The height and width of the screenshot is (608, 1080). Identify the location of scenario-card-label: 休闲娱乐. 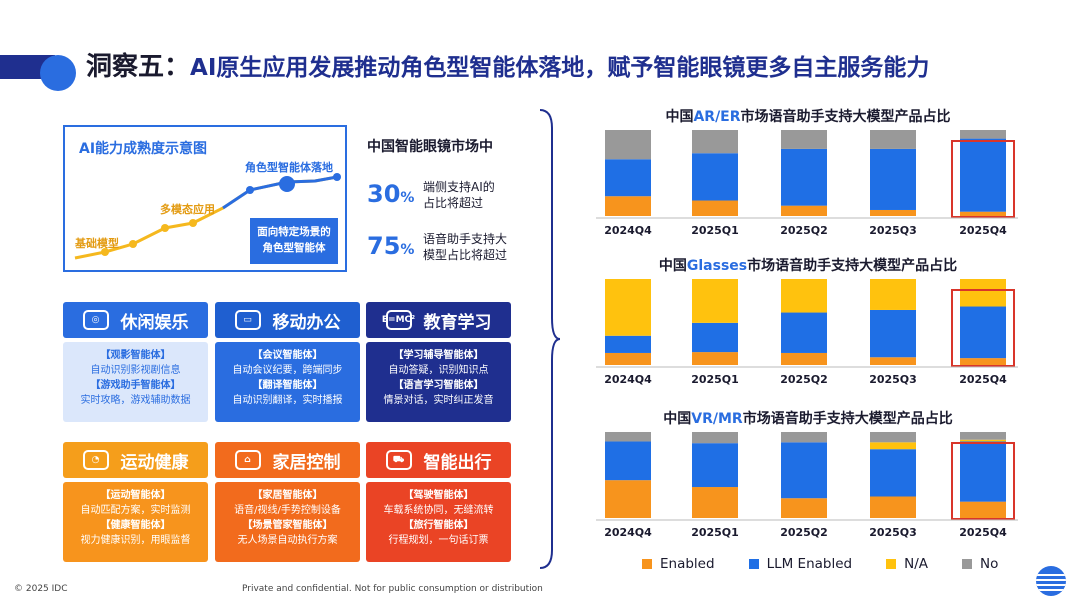
(154, 322).